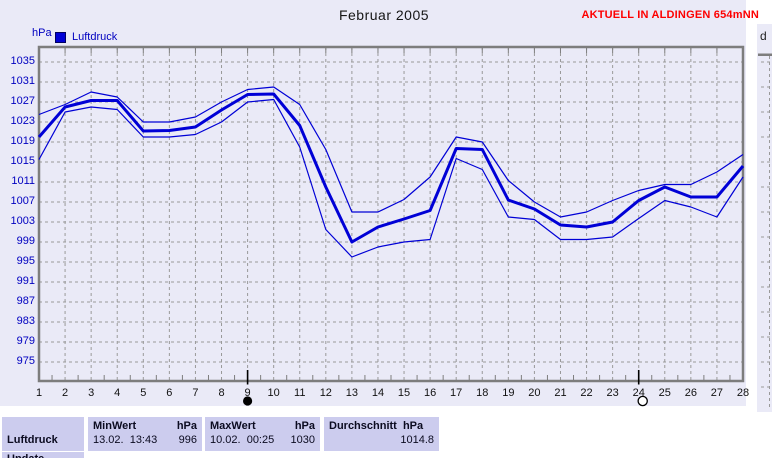  I want to click on y-tick-label: 1023, so click(22, 121).